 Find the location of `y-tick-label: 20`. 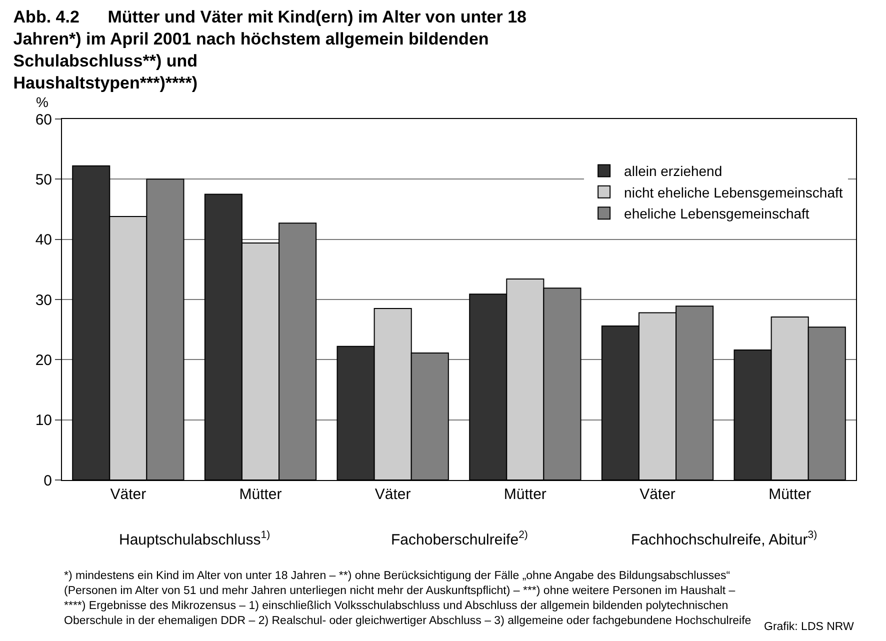

y-tick-label: 20 is located at coordinates (43, 360).